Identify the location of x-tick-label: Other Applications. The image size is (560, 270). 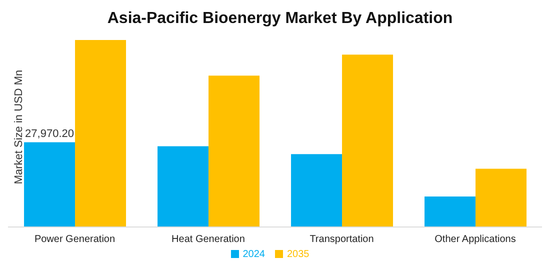
(475, 240).